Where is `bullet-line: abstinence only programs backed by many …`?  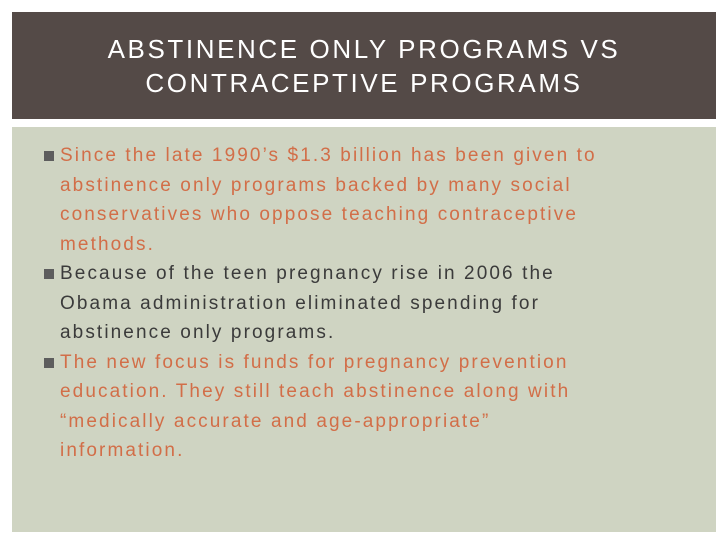 bullet-line: abstinence only programs backed by many … is located at coordinates (316, 185).